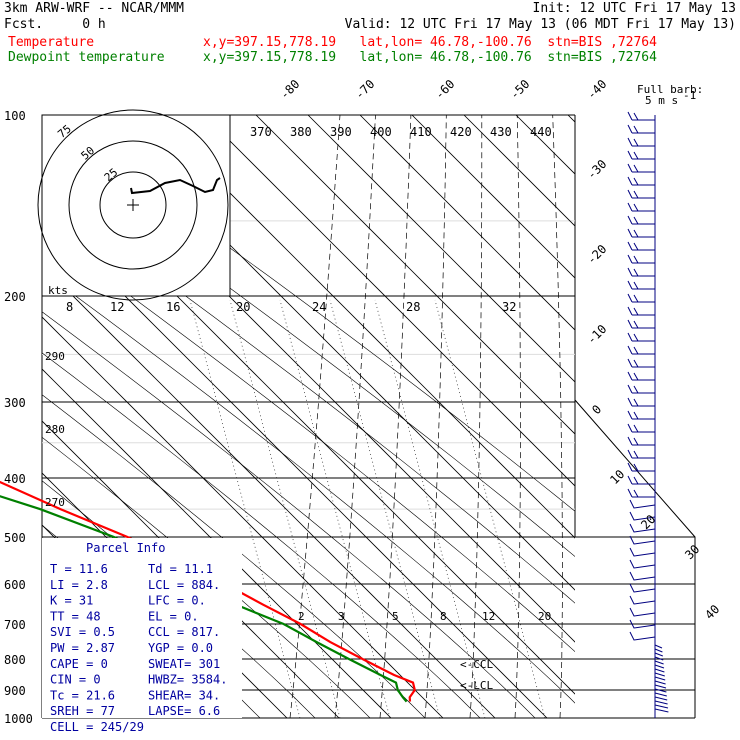 The height and width of the screenshot is (740, 740). Describe the element at coordinates (18, 719) in the screenshot. I see `pressure-tick-label: 1000` at that location.